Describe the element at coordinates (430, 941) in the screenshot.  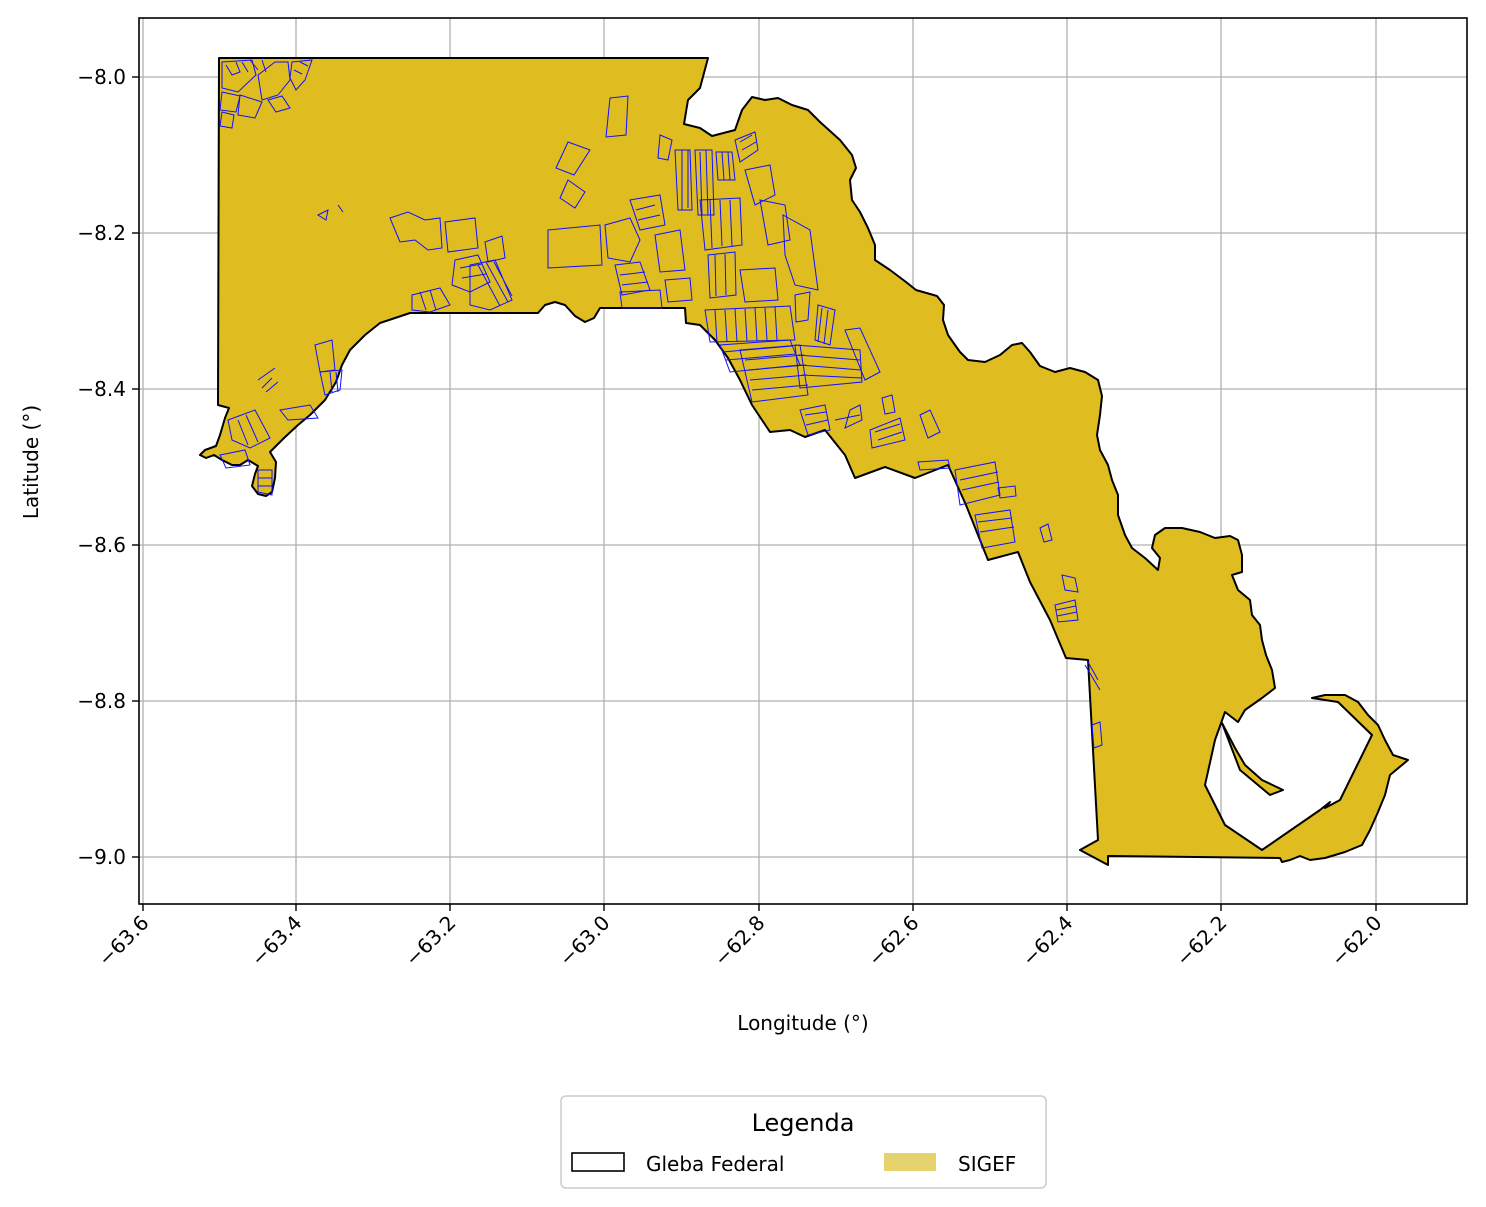
I see `x-tick-label: −63.2` at that location.